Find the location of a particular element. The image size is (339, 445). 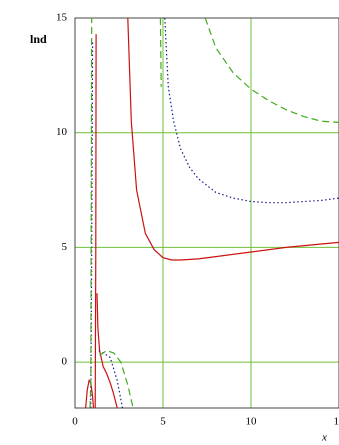

y-tick-label: 0 is located at coordinates (65, 362).